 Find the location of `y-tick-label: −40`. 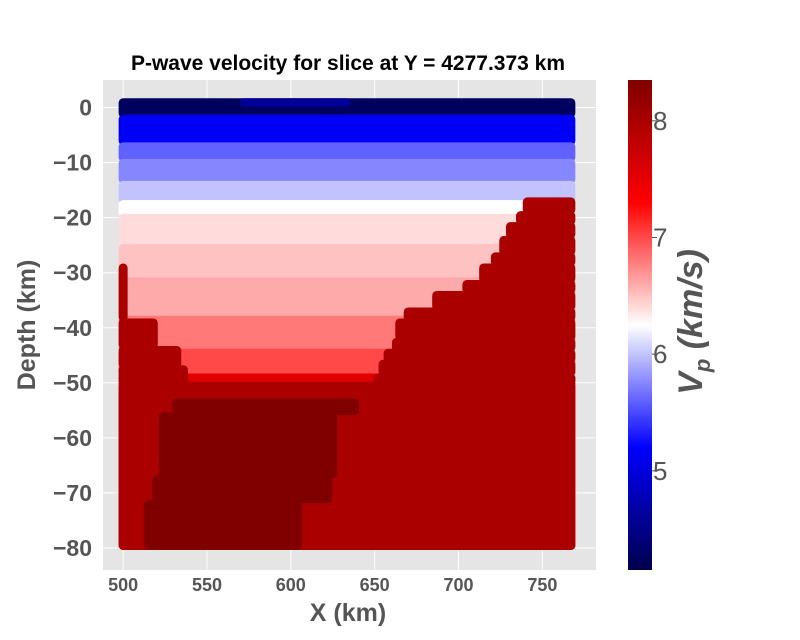

y-tick-label: −40 is located at coordinates (72, 328).